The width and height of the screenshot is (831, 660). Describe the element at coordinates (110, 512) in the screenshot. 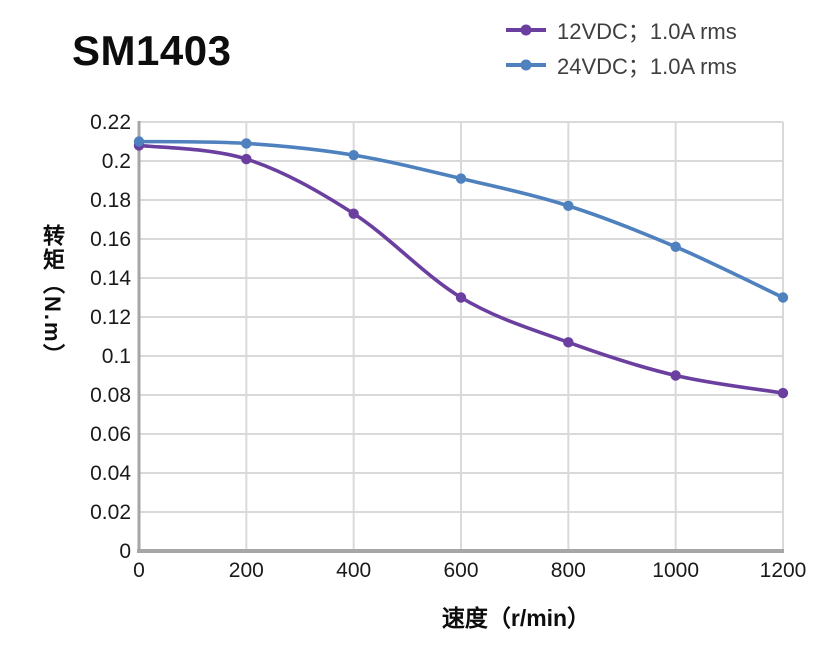

I see `y-tick-label: 0.02` at that location.